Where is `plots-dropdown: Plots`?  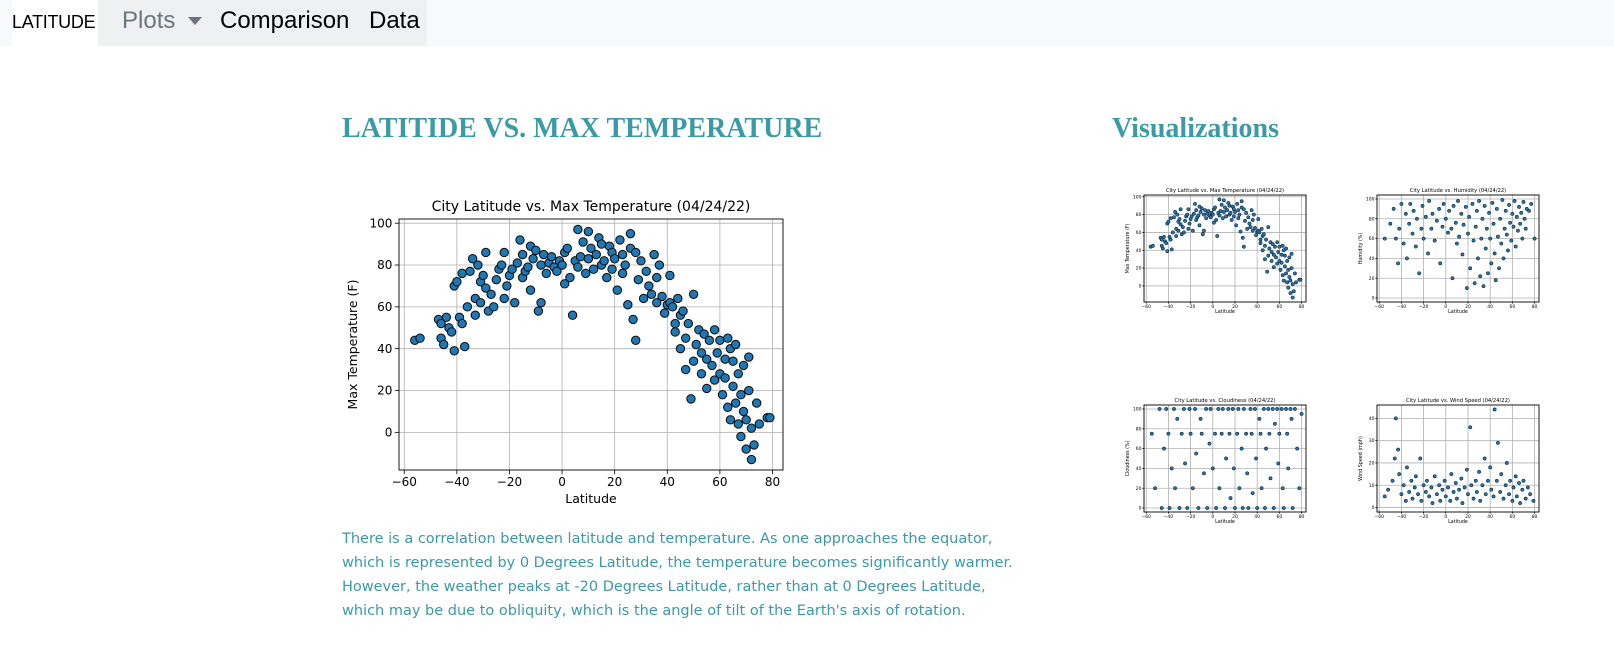
plots-dropdown: Plots is located at coordinates (155, 23).